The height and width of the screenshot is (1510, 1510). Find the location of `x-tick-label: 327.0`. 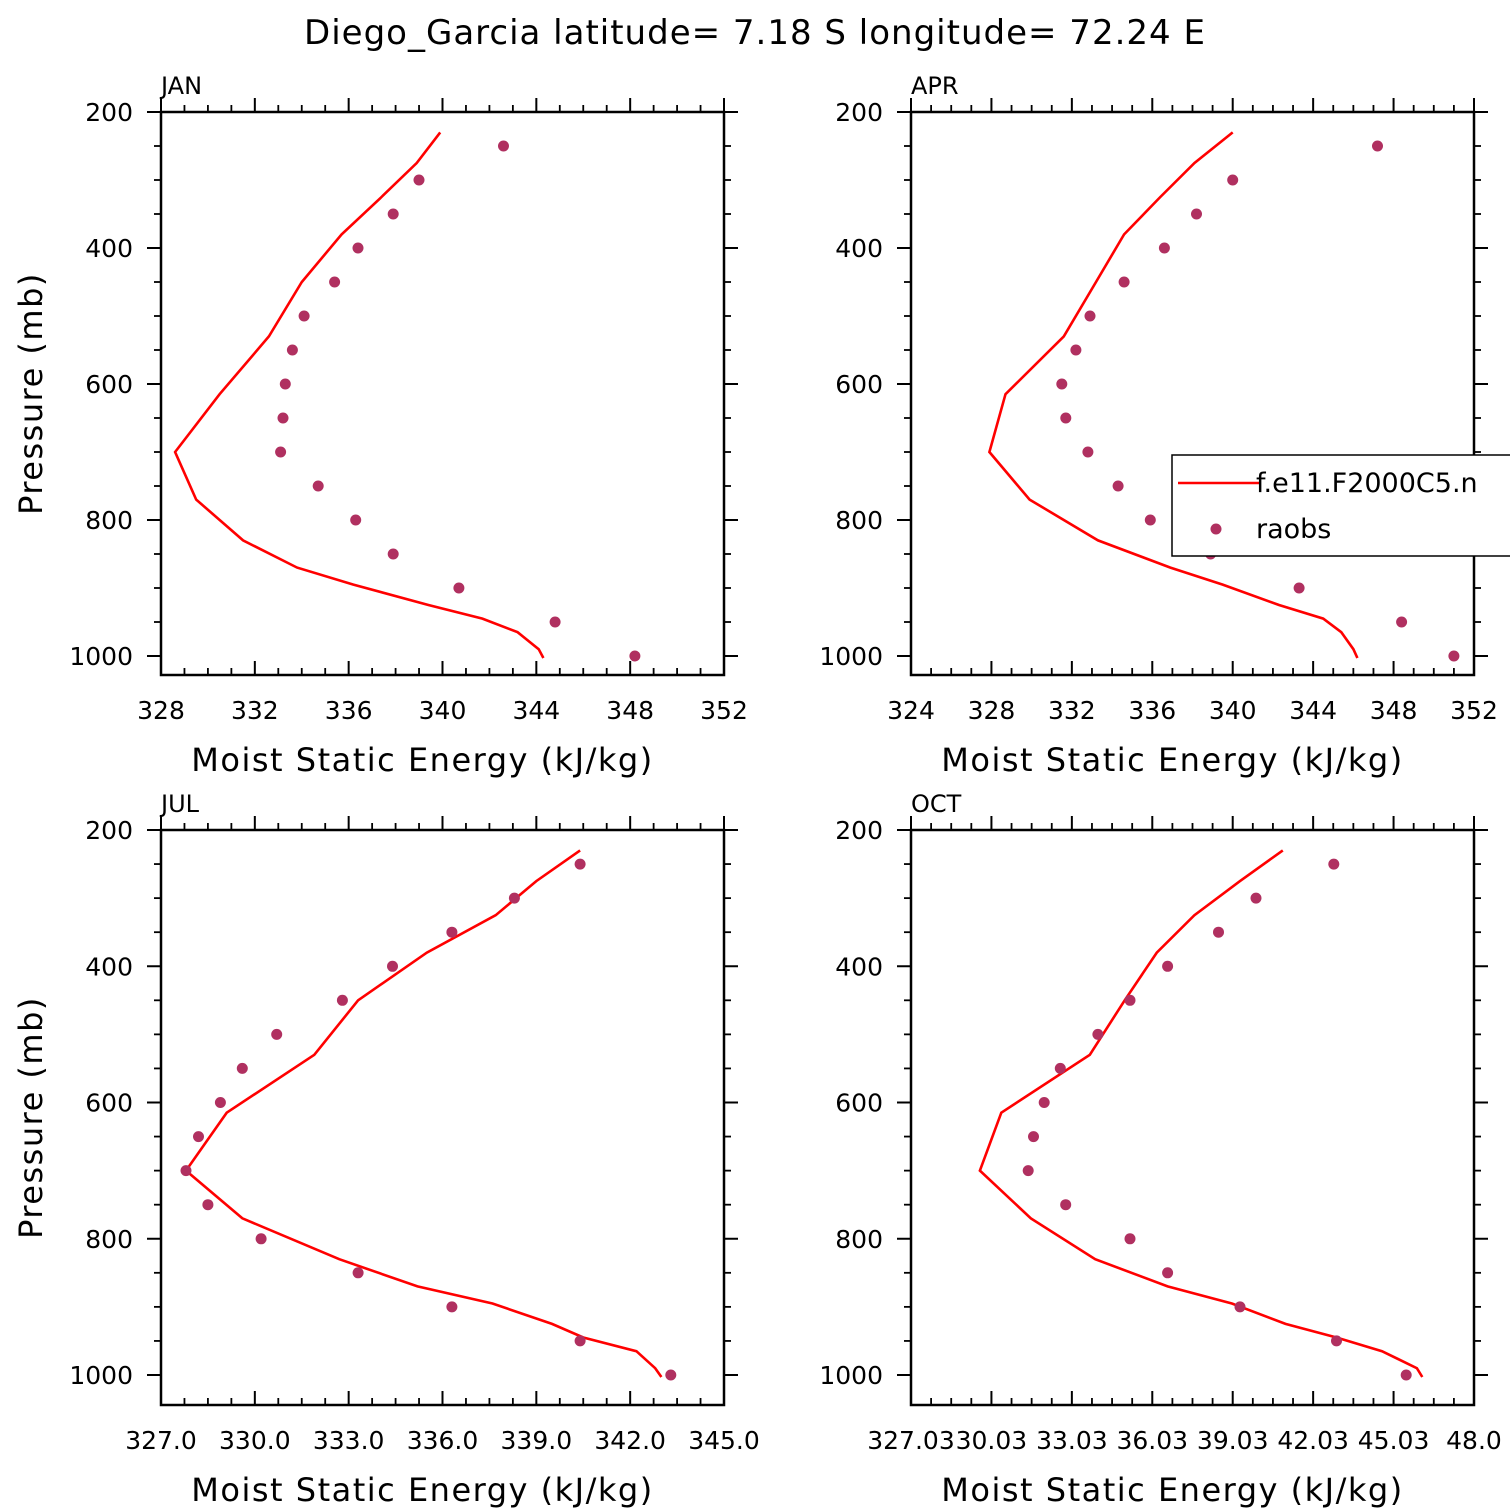

x-tick-label: 327.0 is located at coordinates (161, 1440).